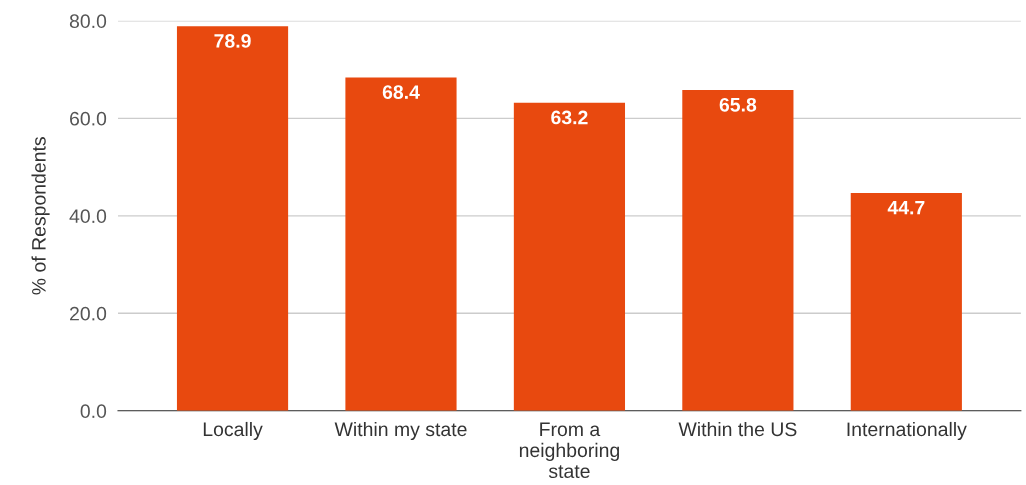 This screenshot has height=485, width=1026. I want to click on x-tick-label: Within the US, so click(737, 429).